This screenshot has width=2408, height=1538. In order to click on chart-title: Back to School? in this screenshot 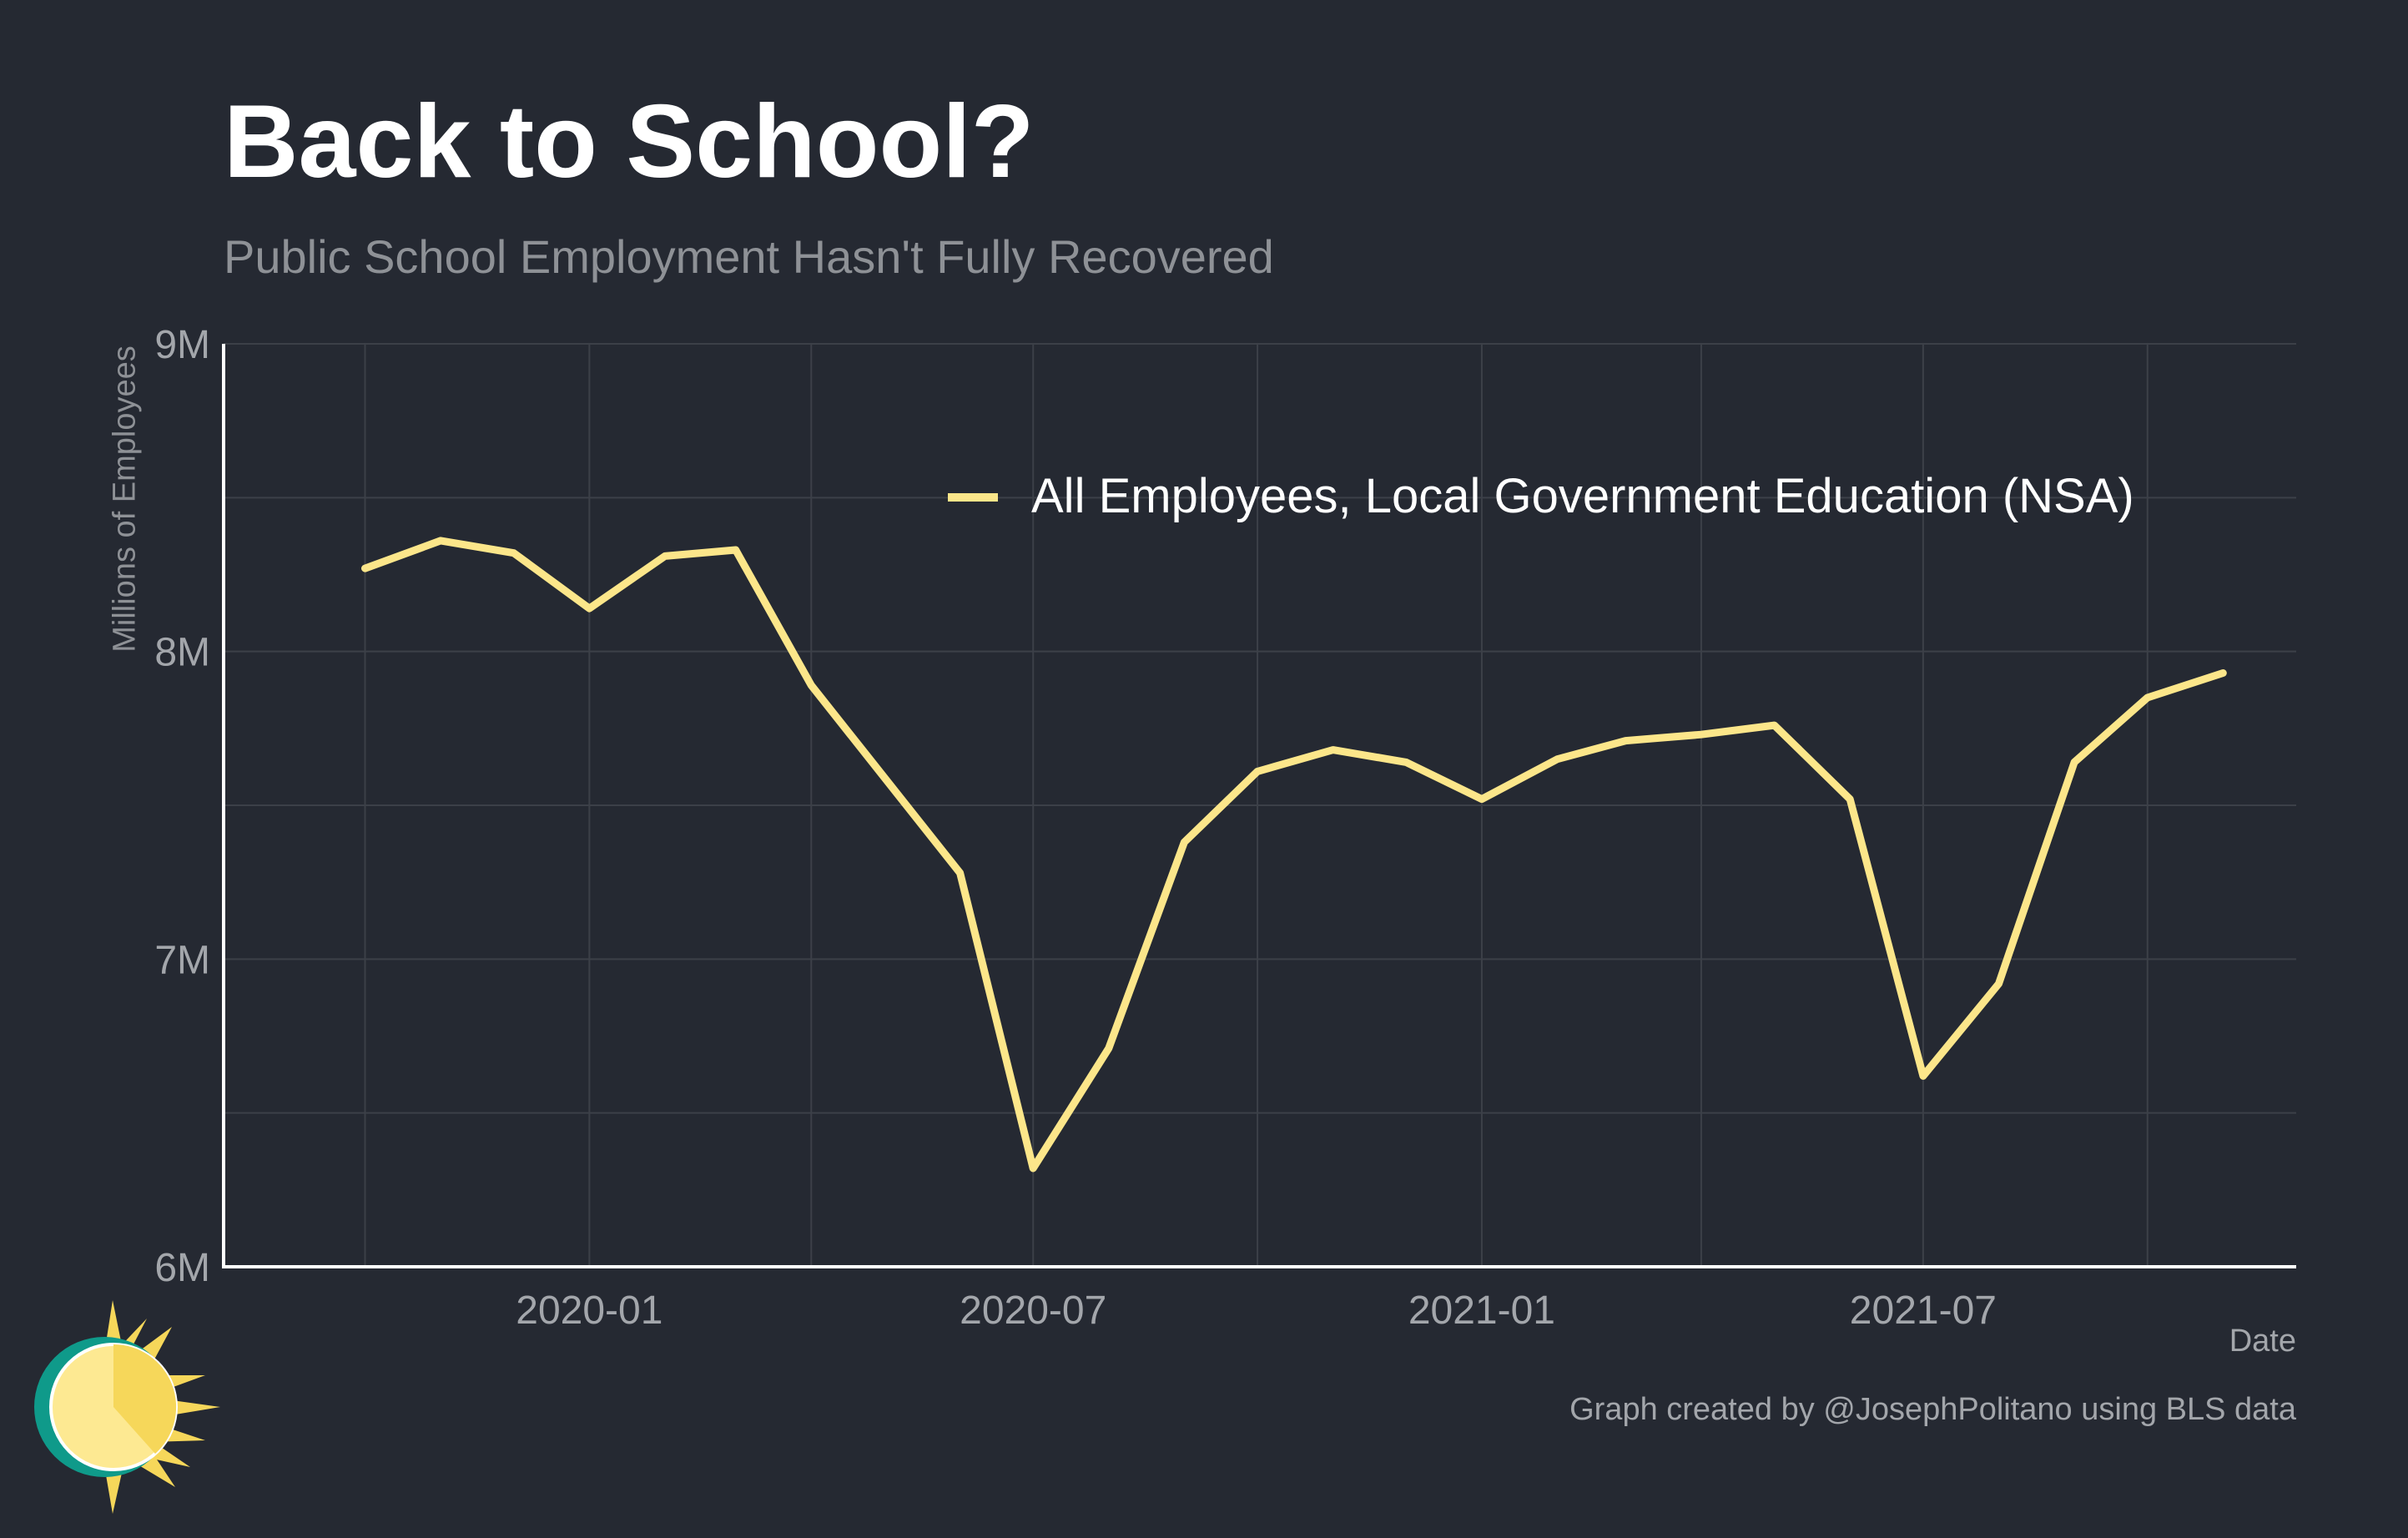, I will do `click(629, 141)`.